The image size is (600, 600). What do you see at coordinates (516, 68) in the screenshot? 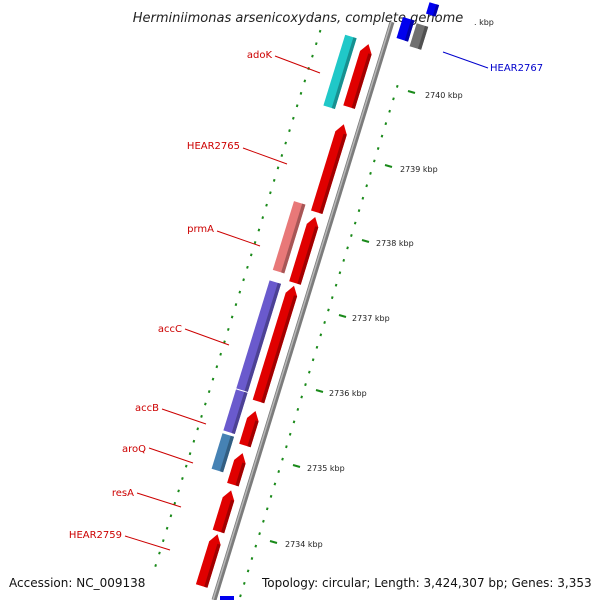
I see `gene-label-HEAR2767: HEAR2767` at bounding box center [516, 68].